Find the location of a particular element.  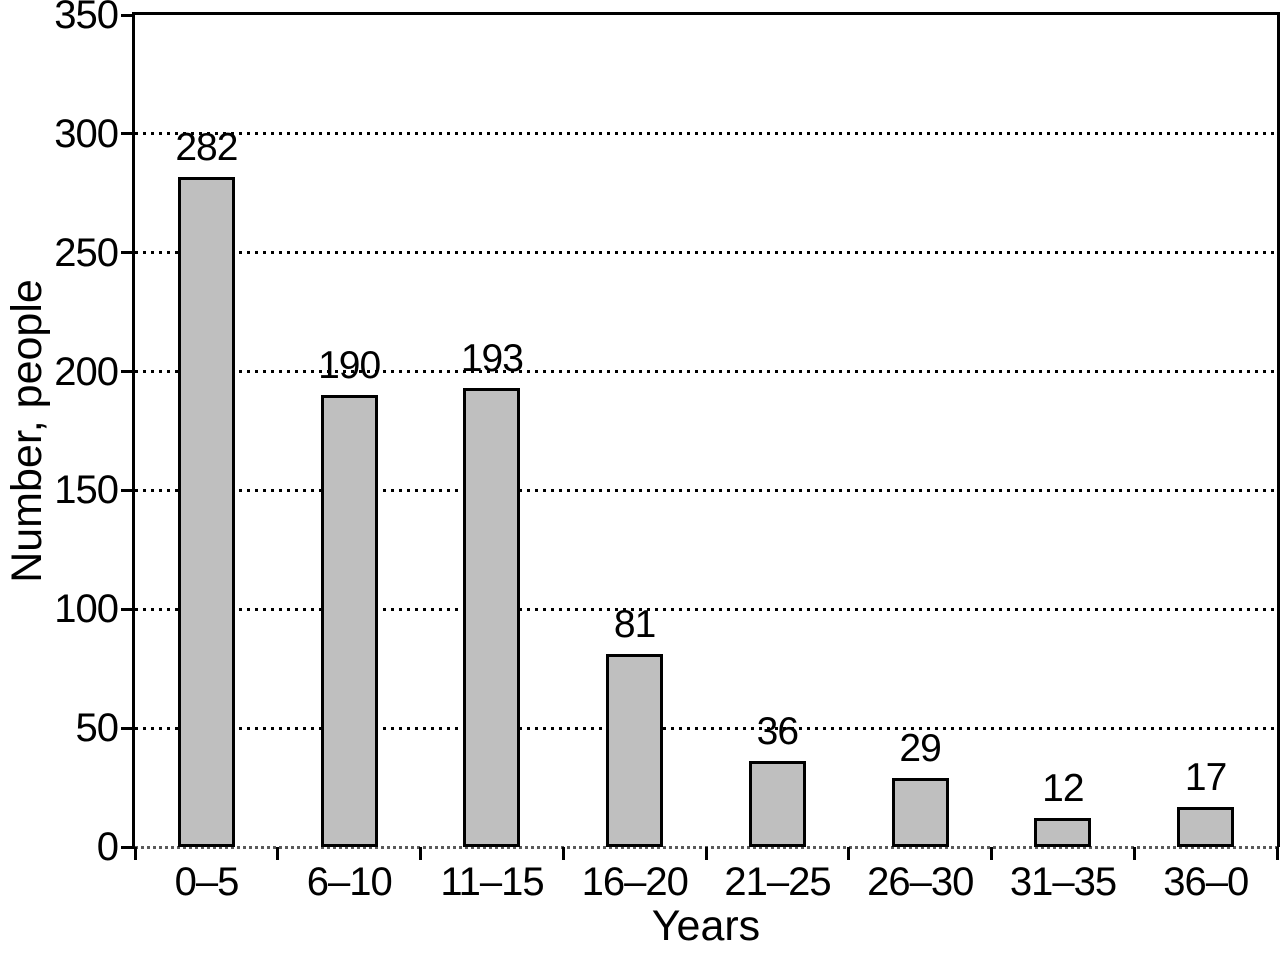

x-category-label: 16–20 is located at coordinates (635, 882).